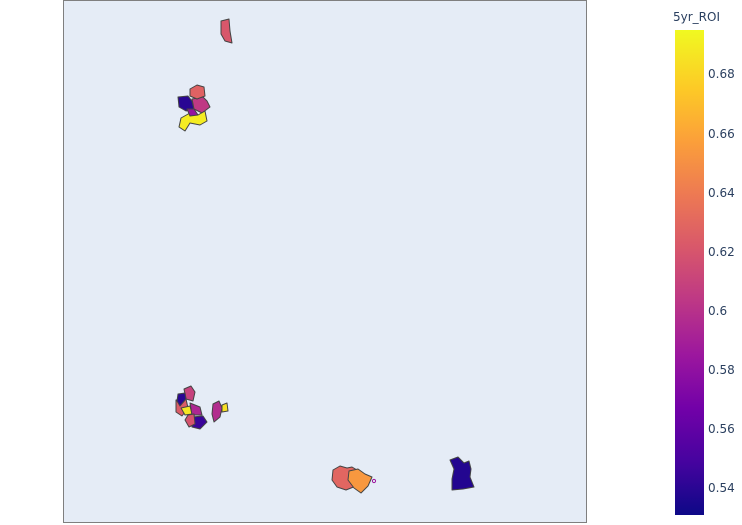 This screenshot has width=742, height=525. Describe the element at coordinates (374, 481) in the screenshot. I see `map-region-speck` at that location.